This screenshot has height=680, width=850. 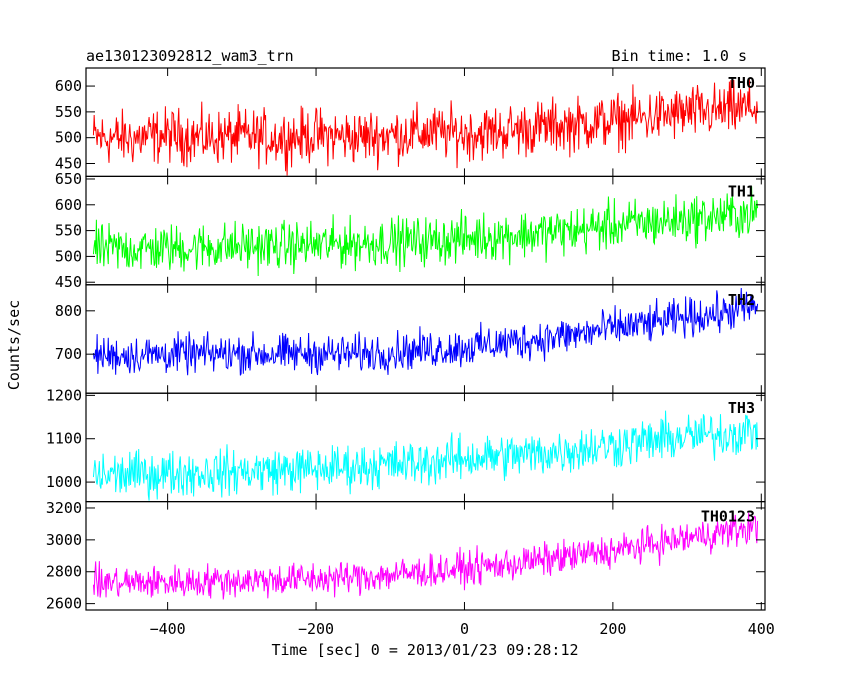 I want to click on y-tick-label: 800, so click(x=68, y=311).